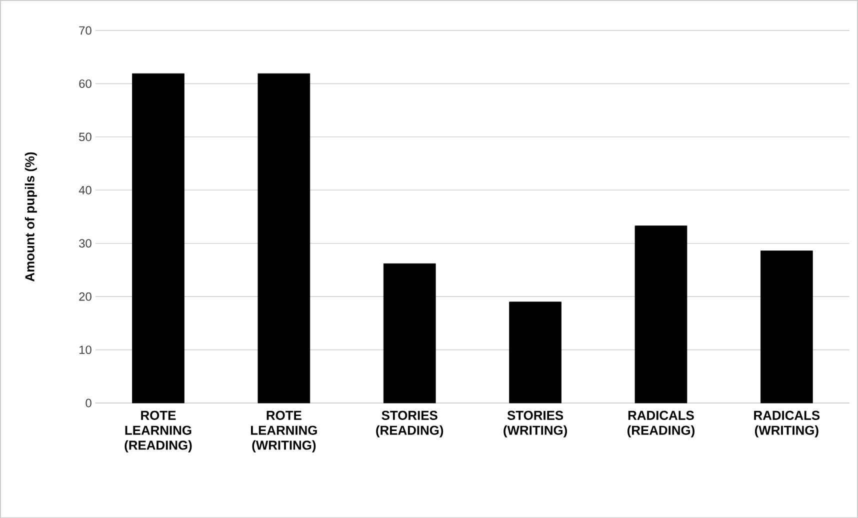 The width and height of the screenshot is (858, 518). What do you see at coordinates (535, 424) in the screenshot?
I see `x-tick-label: STORIES (WRITING)` at bounding box center [535, 424].